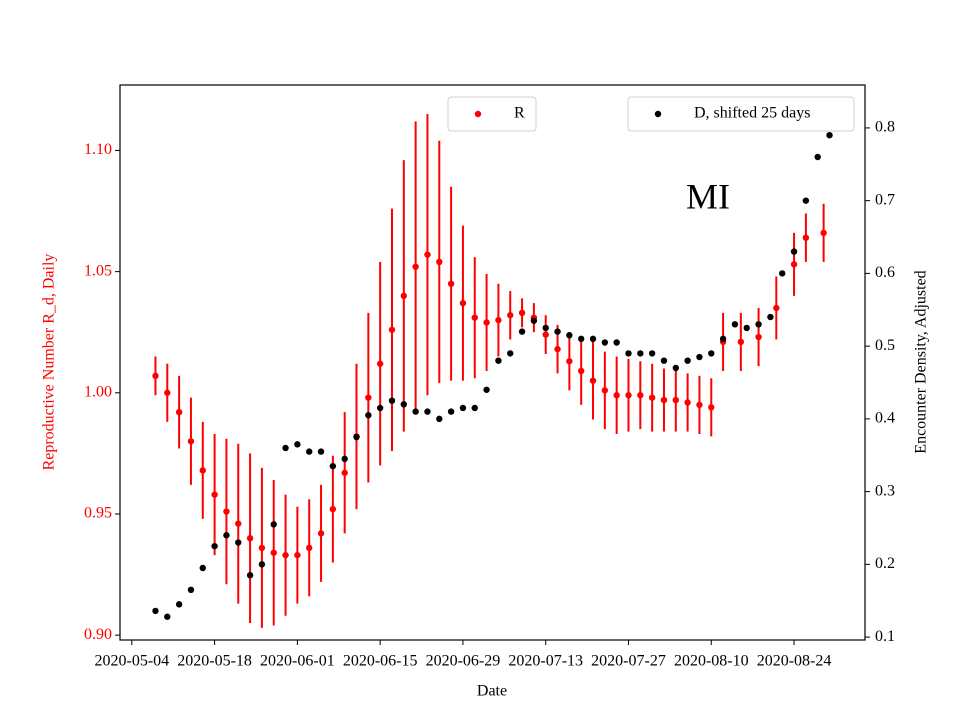  I want to click on y2-tick-label: 0.1, so click(885, 636).